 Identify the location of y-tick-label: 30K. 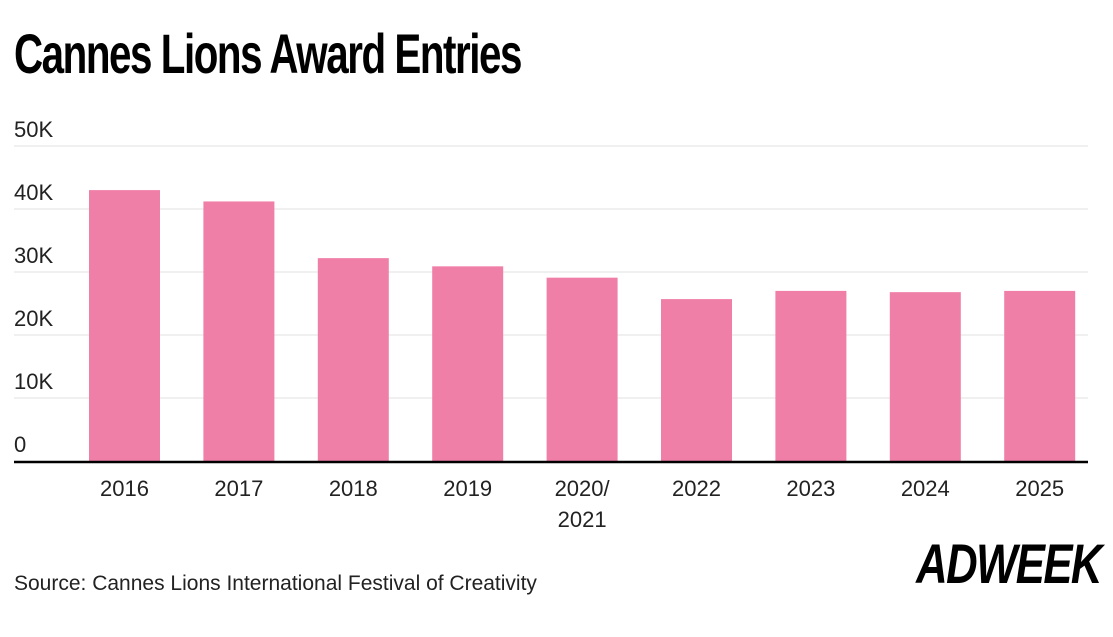
(33, 255).